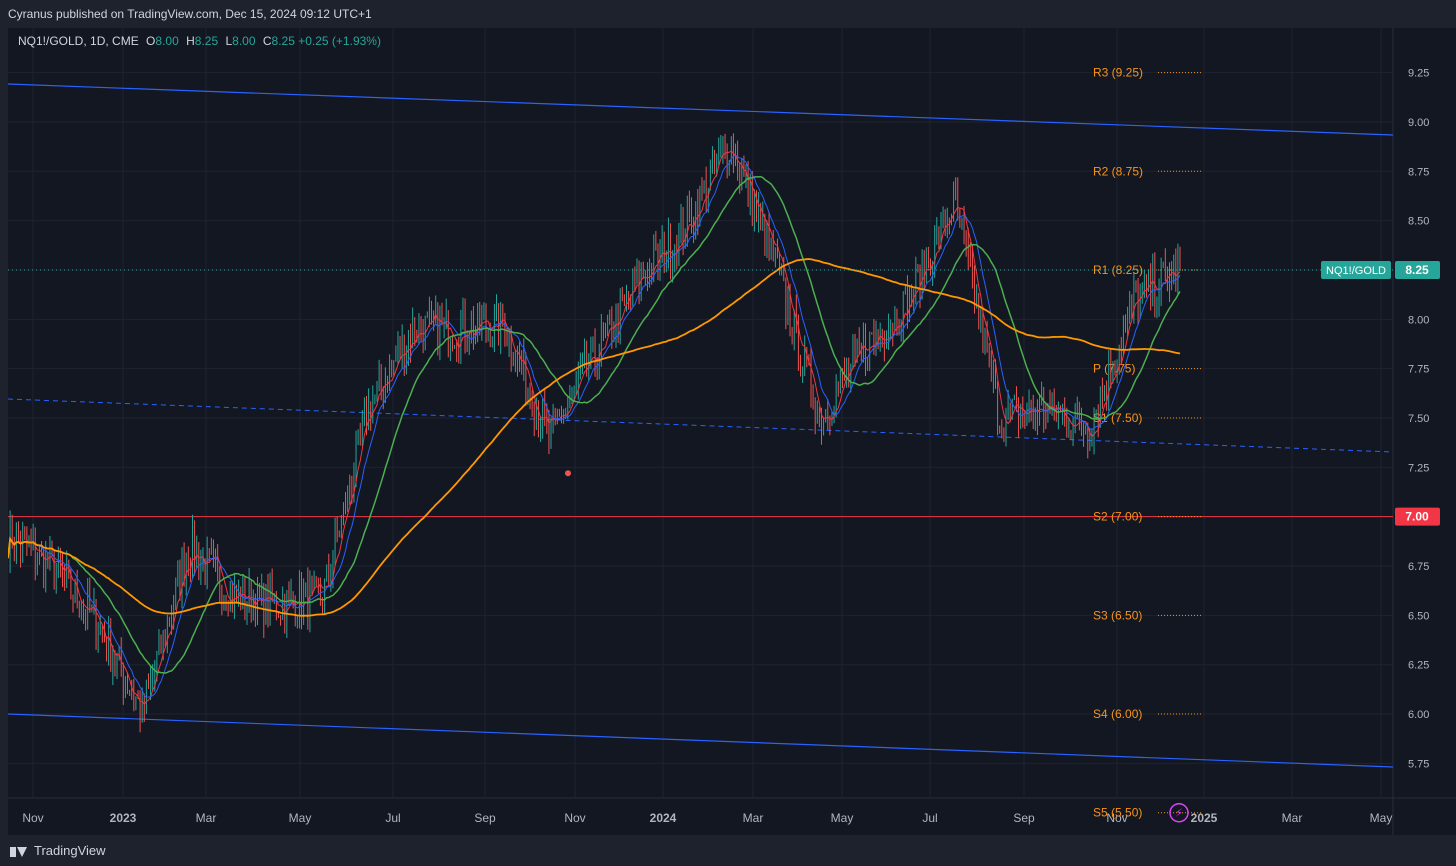 This screenshot has width=1456, height=866. I want to click on horizontal-level-badge, so click(1417, 516).